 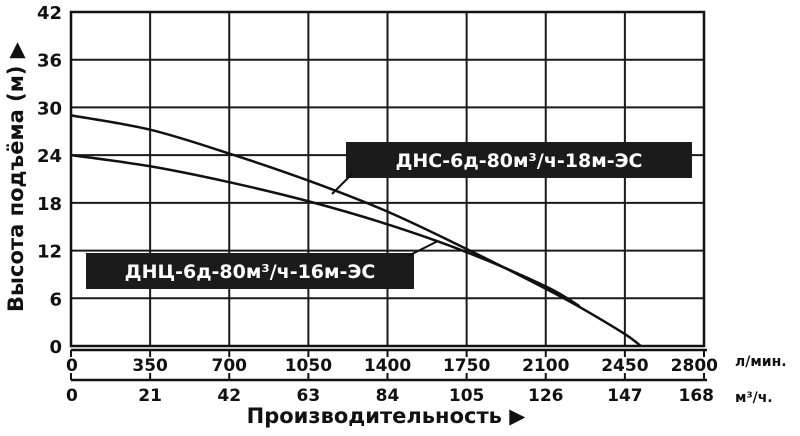 I want to click on callout-pointer-dnc, so click(x=423, y=248).